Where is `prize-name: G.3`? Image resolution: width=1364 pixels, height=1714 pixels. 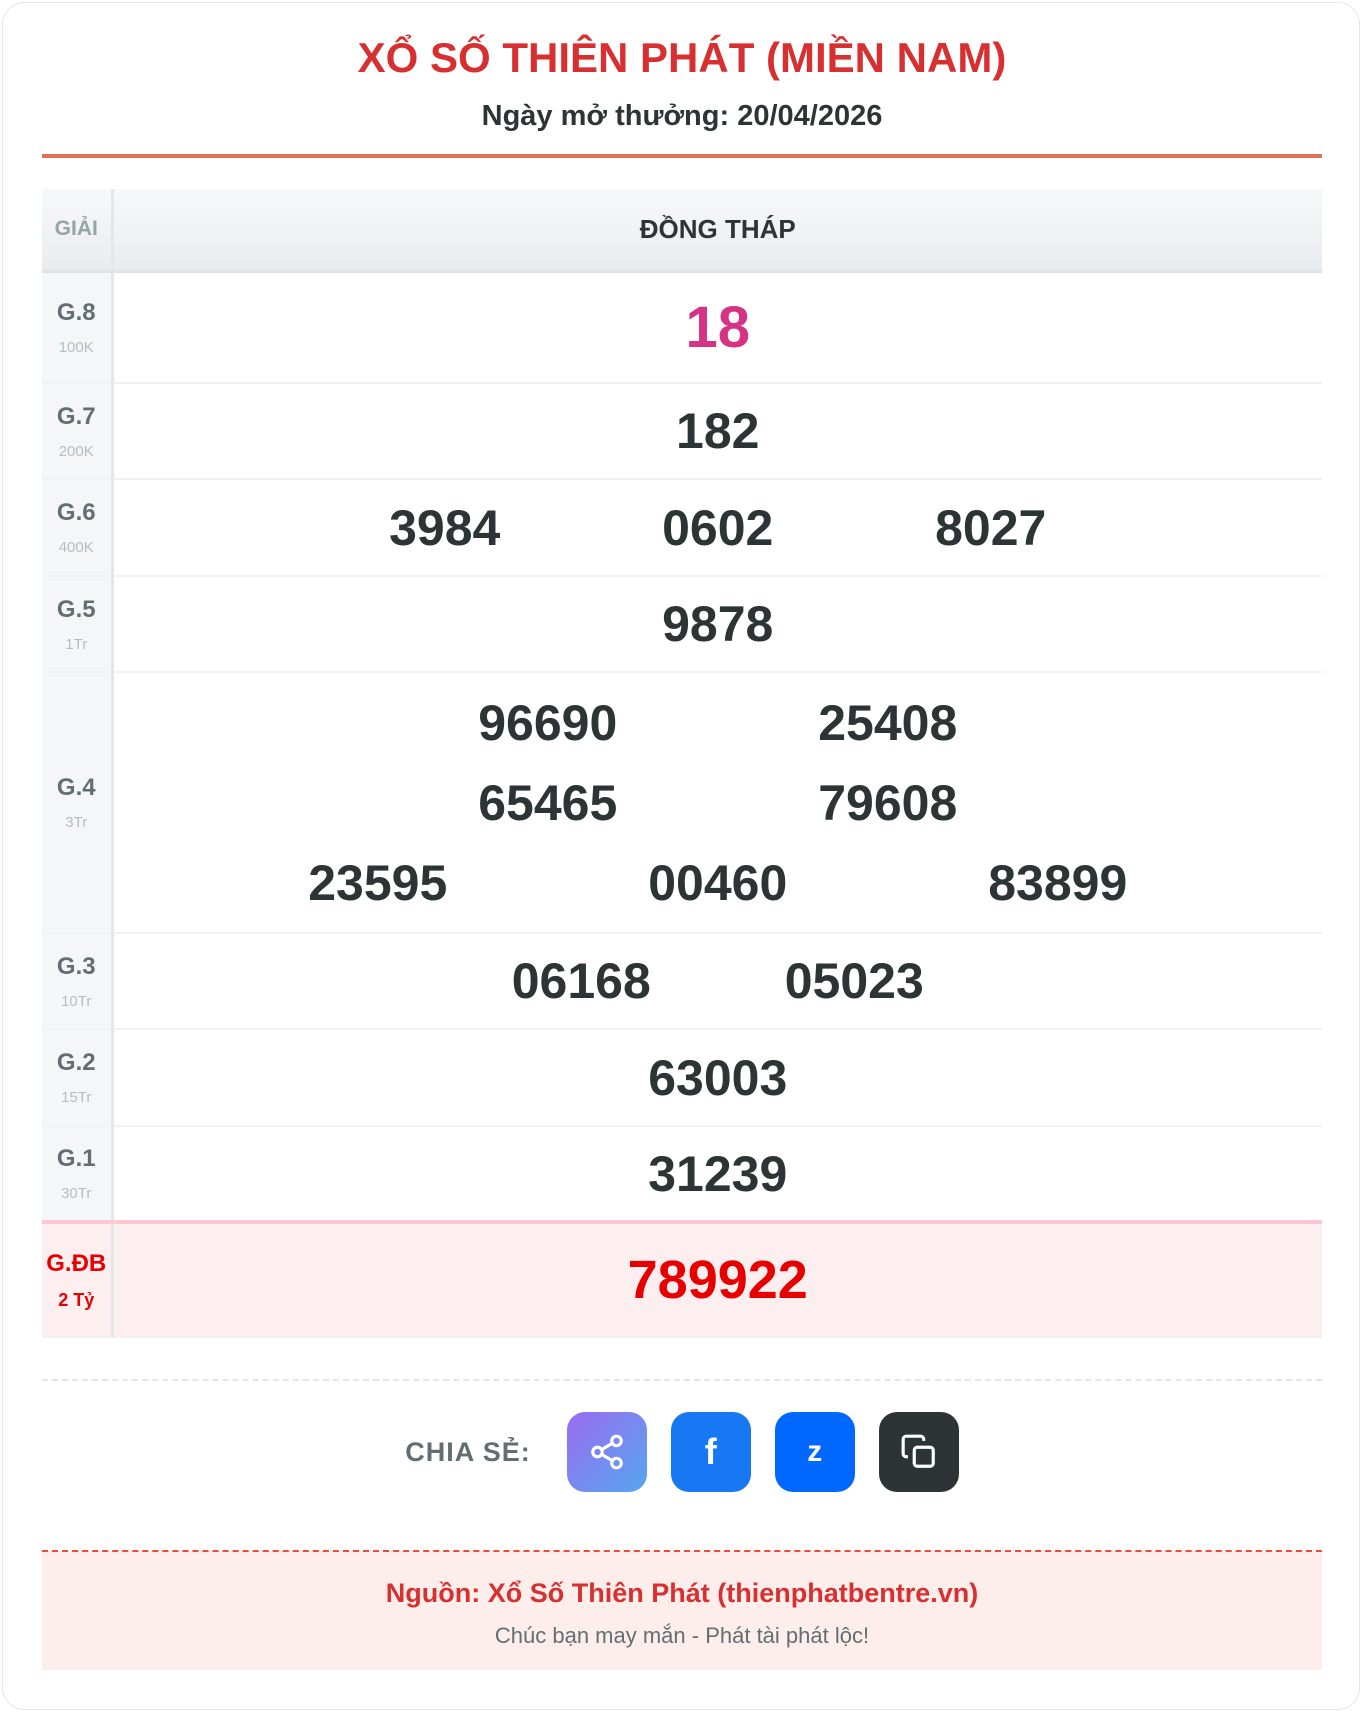 prize-name: G.3 is located at coordinates (76, 966).